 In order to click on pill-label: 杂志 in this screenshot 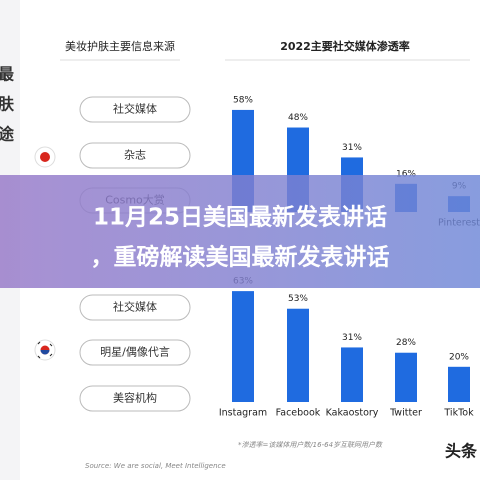, I will do `click(135, 155)`.